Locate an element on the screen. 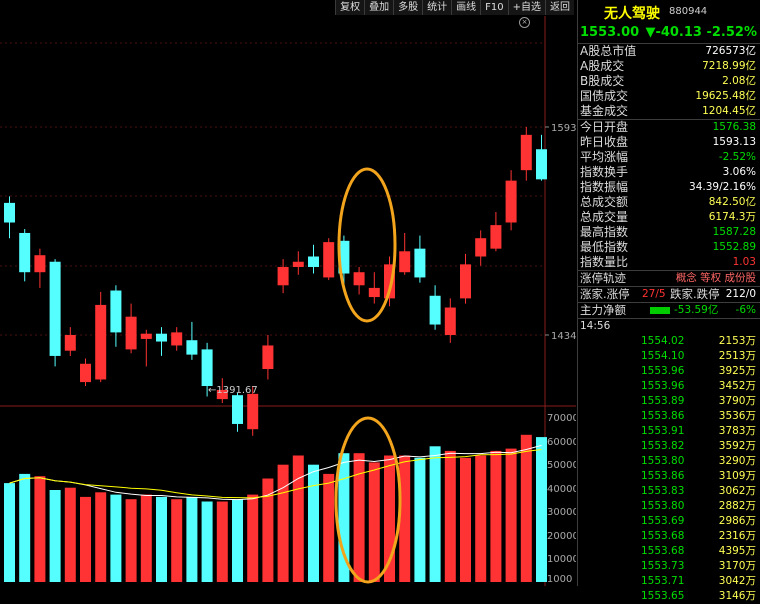 This screenshot has width=760, height=604. stat-row: 最低指数 1552.89 is located at coordinates (669, 247).